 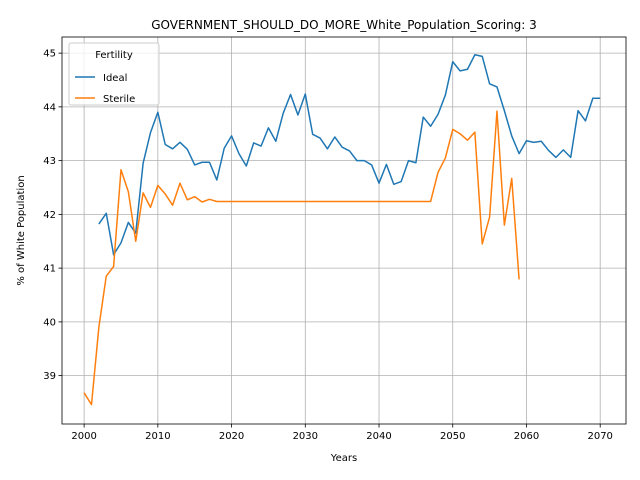 What do you see at coordinates (49, 161) in the screenshot?
I see `y-tick-label: 43` at bounding box center [49, 161].